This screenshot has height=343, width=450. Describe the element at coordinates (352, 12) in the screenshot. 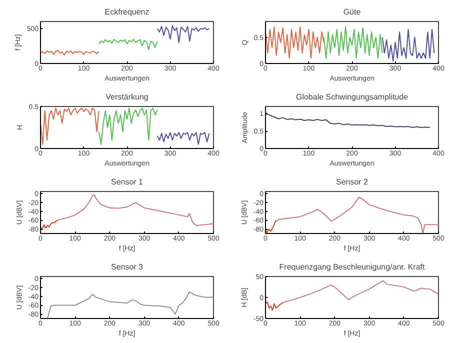

I see `chart-title: Güte` at that location.